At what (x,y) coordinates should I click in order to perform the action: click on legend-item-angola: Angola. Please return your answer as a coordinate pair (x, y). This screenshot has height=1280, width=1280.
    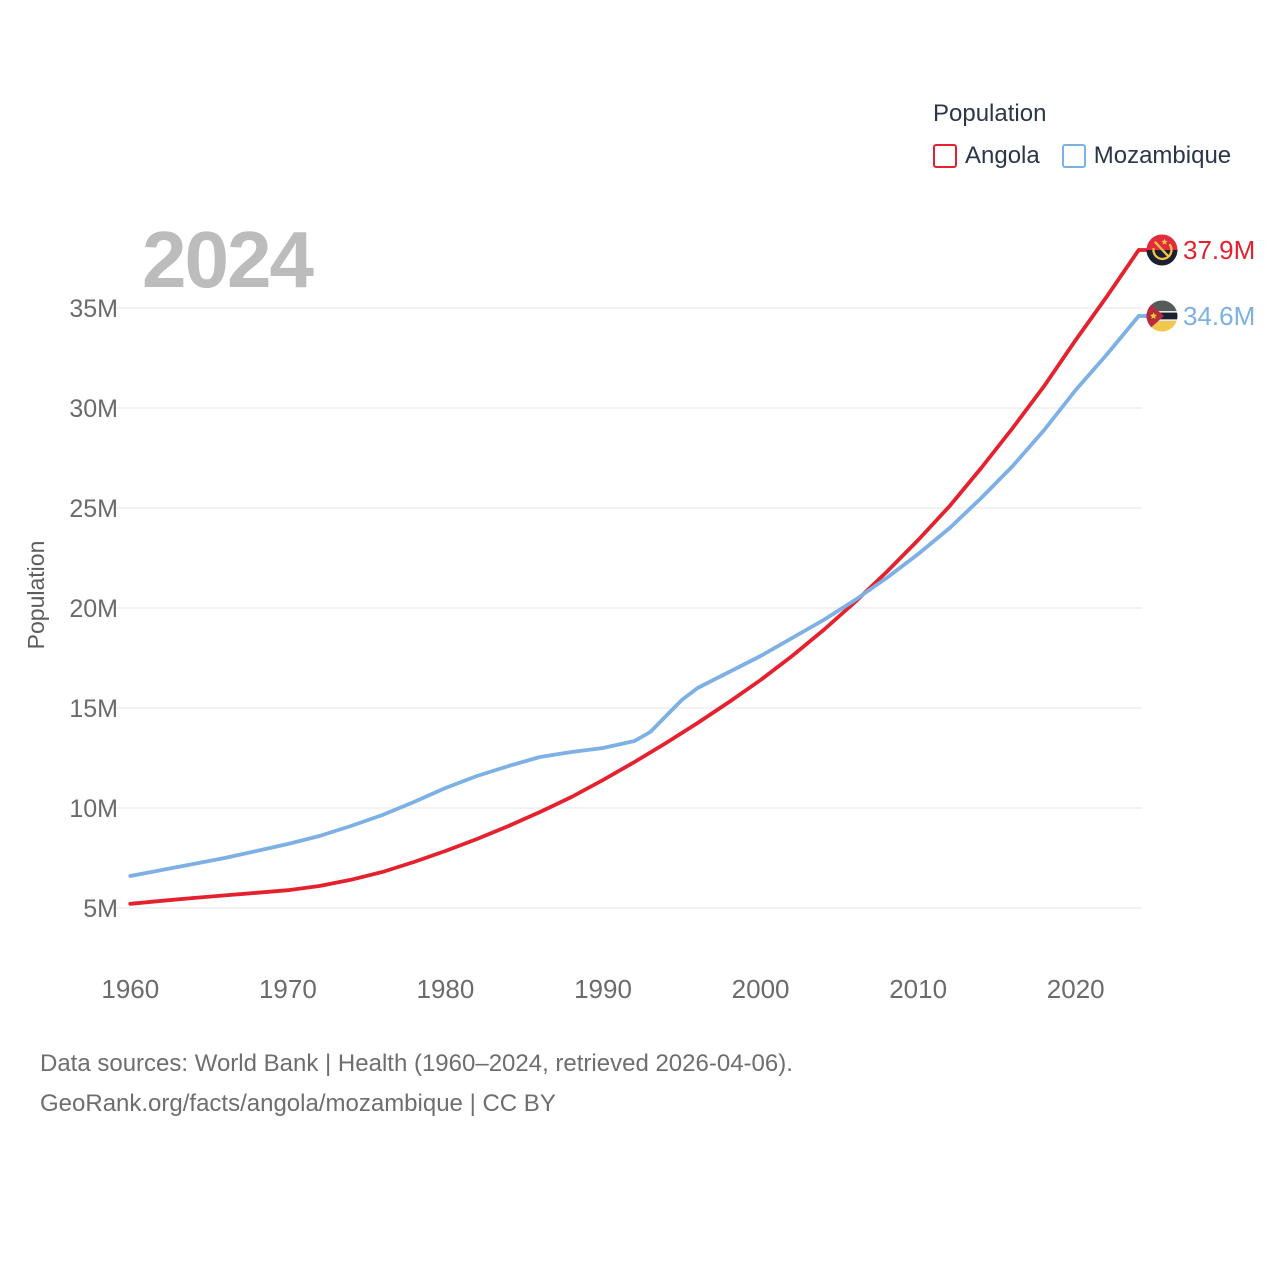
    Looking at the image, I should click on (986, 156).